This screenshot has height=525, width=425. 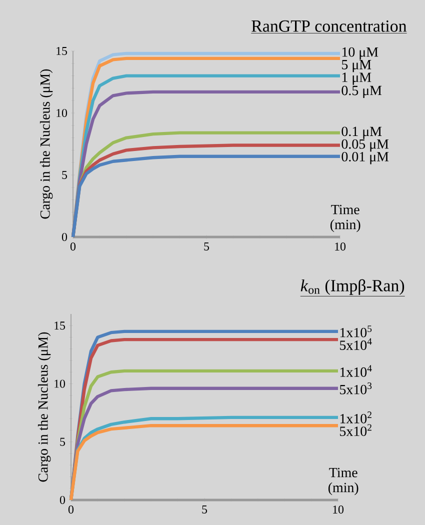 What do you see at coordinates (360, 53) in the screenshot?
I see `series-label: 10 μM` at bounding box center [360, 53].